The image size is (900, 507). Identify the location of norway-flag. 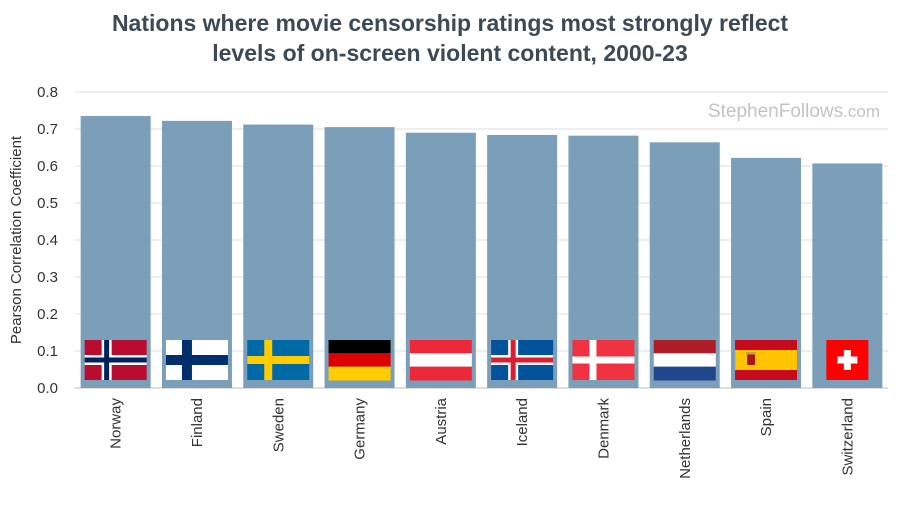
(115, 360).